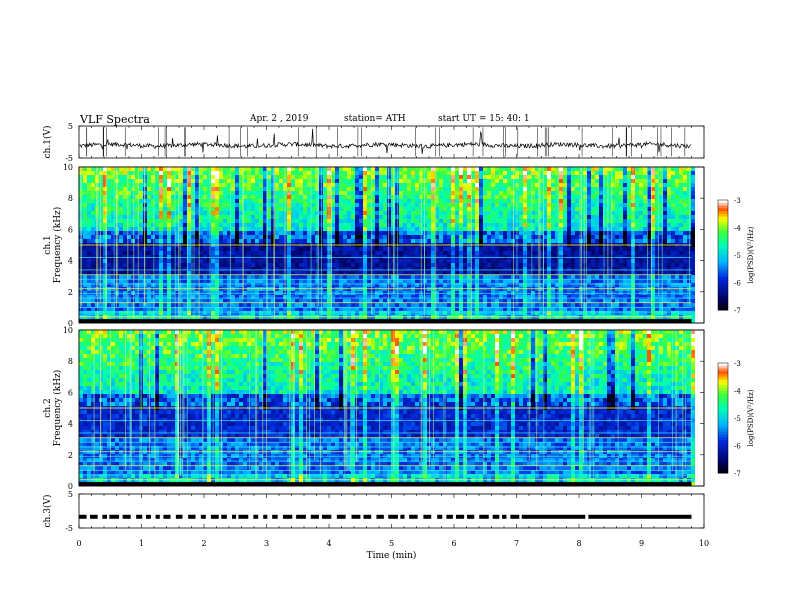  What do you see at coordinates (392, 555) in the screenshot?
I see `x-axis-label: Time (min)` at bounding box center [392, 555].